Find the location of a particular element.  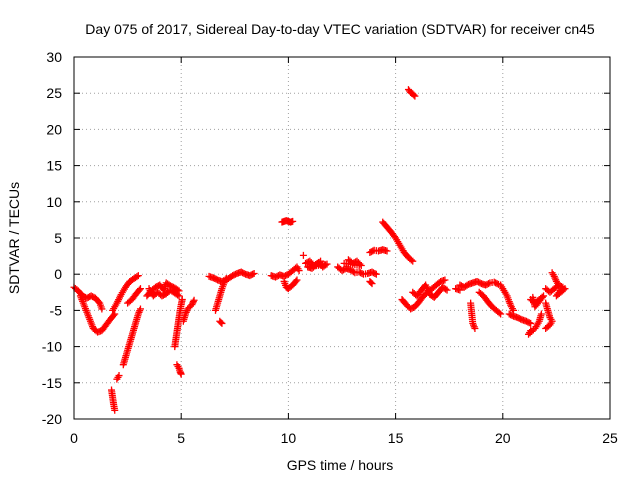

y-tick-label: -20 is located at coordinates (52, 419).